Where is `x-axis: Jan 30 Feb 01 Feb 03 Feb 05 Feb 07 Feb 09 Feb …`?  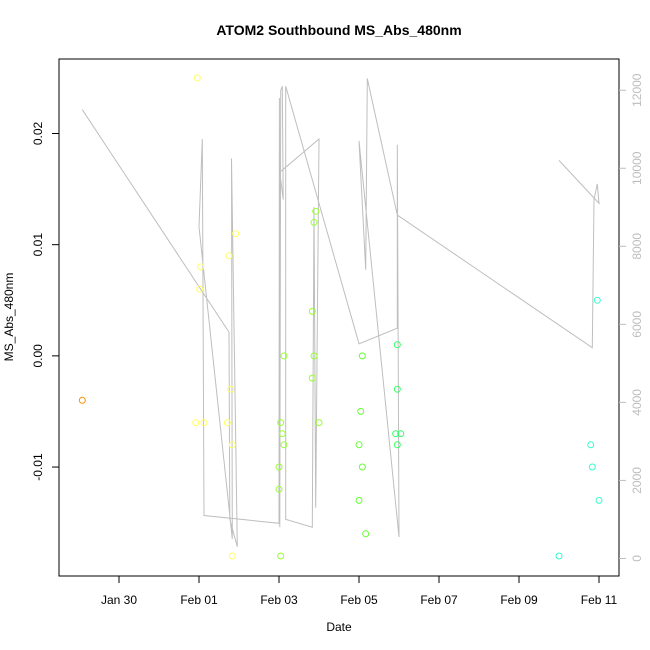 x-axis: Jan 30 Feb 01 Feb 03 Feb 05 Feb 07 Feb 09 Feb … is located at coordinates (359, 591).